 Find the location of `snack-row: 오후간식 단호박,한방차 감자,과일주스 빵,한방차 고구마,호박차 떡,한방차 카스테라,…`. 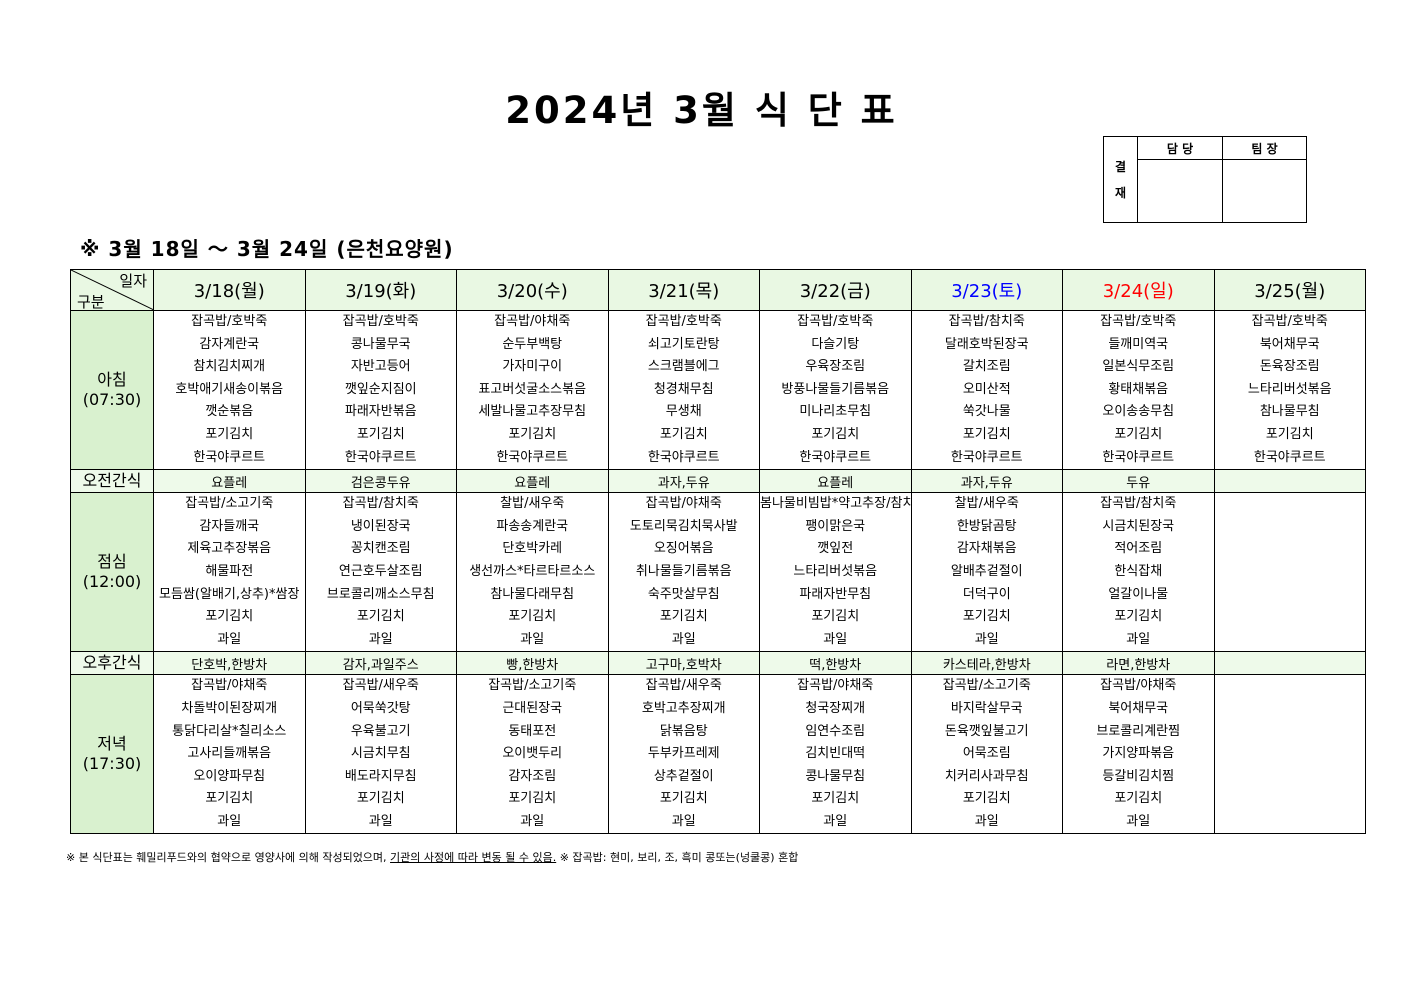

snack-row: 오후간식 단호박,한방차 감자,과일주스 빵,한방차 고구마,호박차 떡,한방차 카스테라,… is located at coordinates (718, 663).